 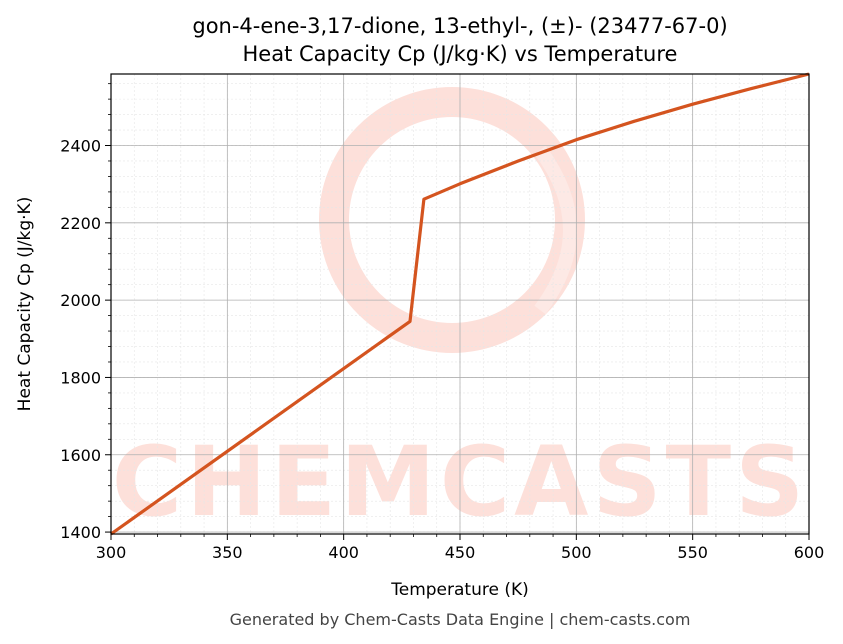 I want to click on y-tick-label: 2000, so click(x=80, y=300).